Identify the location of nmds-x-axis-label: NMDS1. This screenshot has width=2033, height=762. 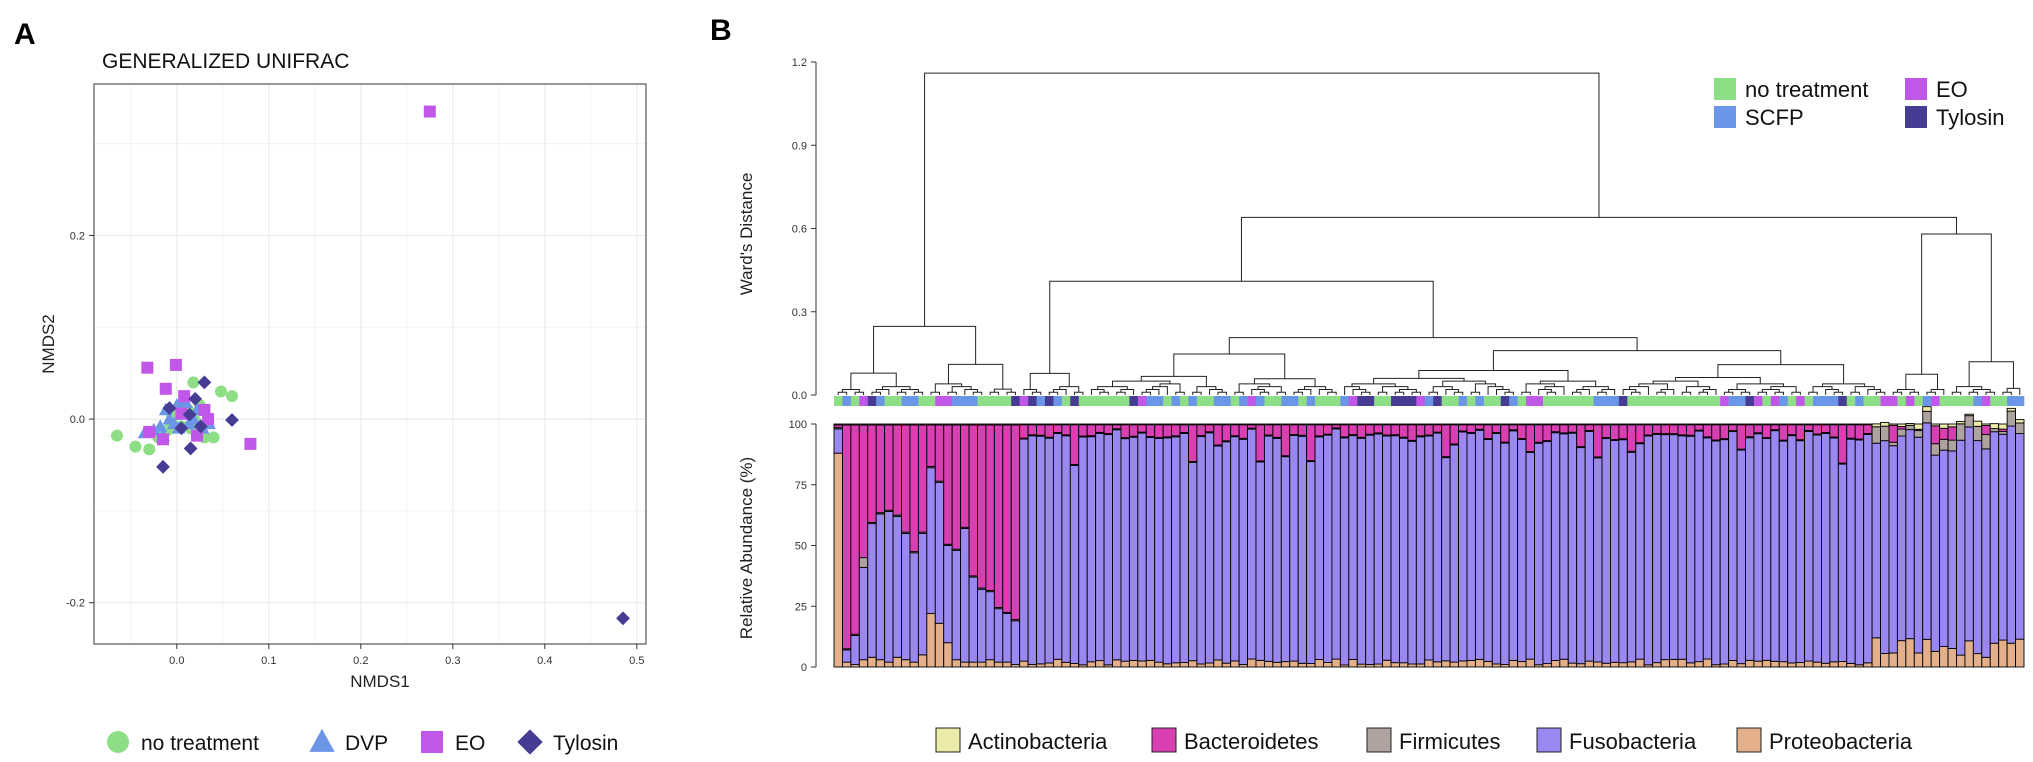
(380, 681).